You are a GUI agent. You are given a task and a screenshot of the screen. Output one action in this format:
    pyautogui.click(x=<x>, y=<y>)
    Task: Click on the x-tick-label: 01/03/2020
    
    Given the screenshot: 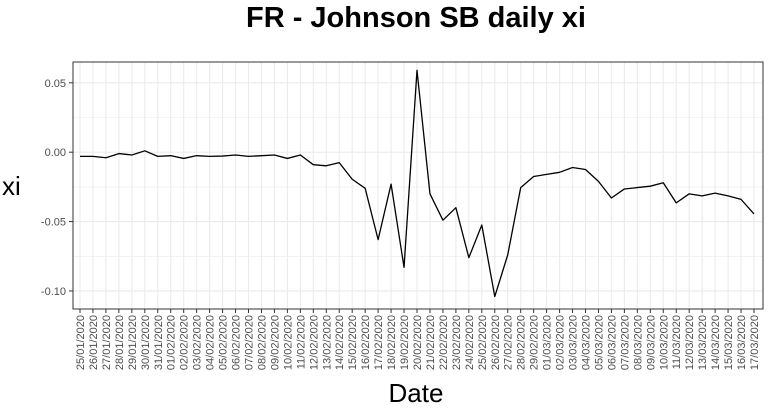 What is the action you would take?
    pyautogui.click(x=548, y=342)
    